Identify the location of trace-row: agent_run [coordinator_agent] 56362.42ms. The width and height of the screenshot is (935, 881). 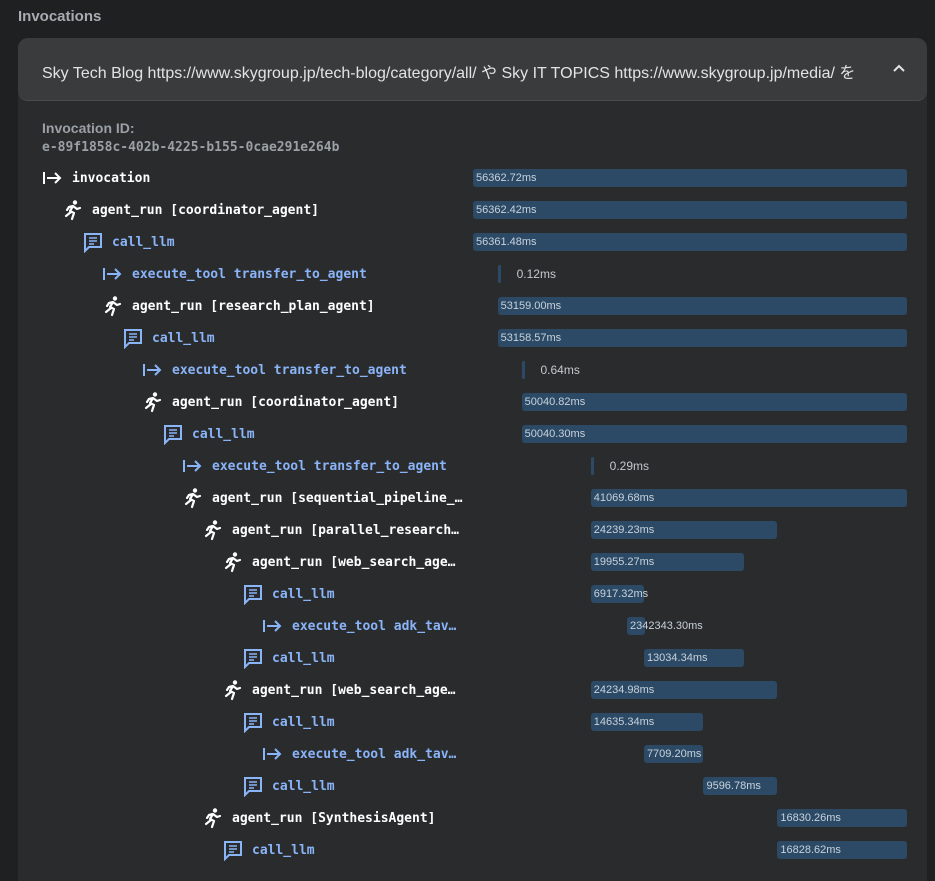
(472, 210).